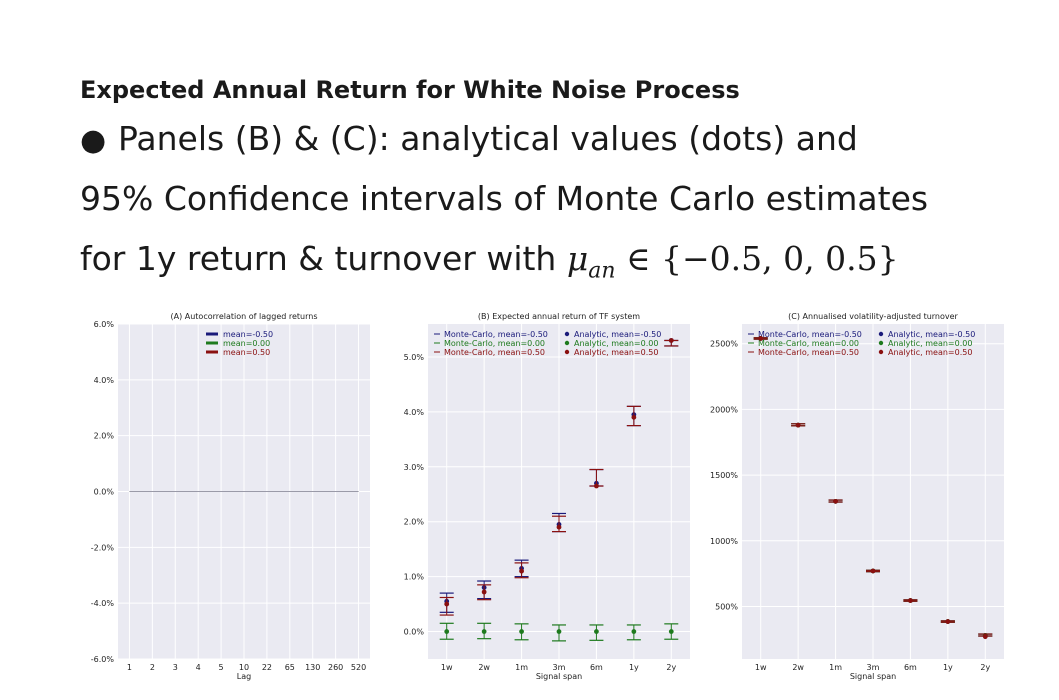  What do you see at coordinates (335, 667) in the screenshot?
I see `x-tick-label: 260` at bounding box center [335, 667].